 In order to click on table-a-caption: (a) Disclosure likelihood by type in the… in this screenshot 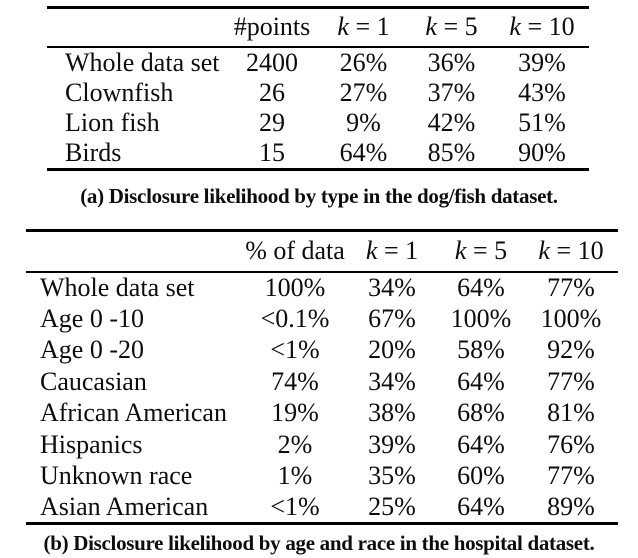, I will do `click(319, 196)`.